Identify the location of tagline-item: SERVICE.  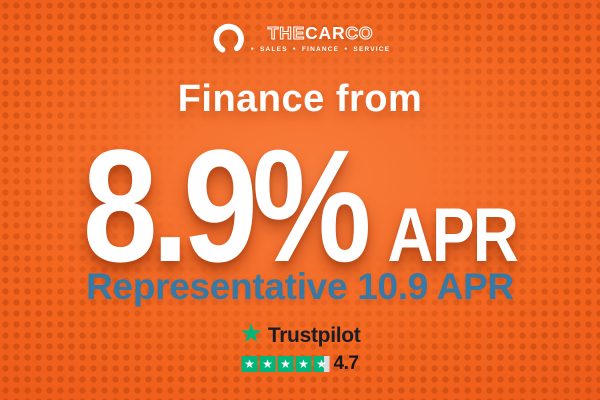
(372, 49).